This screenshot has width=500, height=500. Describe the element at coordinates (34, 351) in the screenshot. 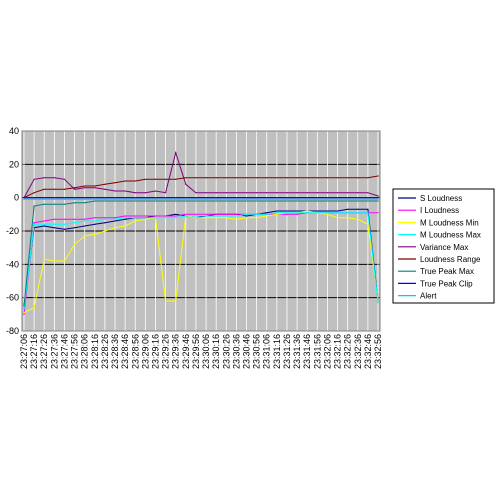

I see `x-tick-label: 23:27:16` at that location.